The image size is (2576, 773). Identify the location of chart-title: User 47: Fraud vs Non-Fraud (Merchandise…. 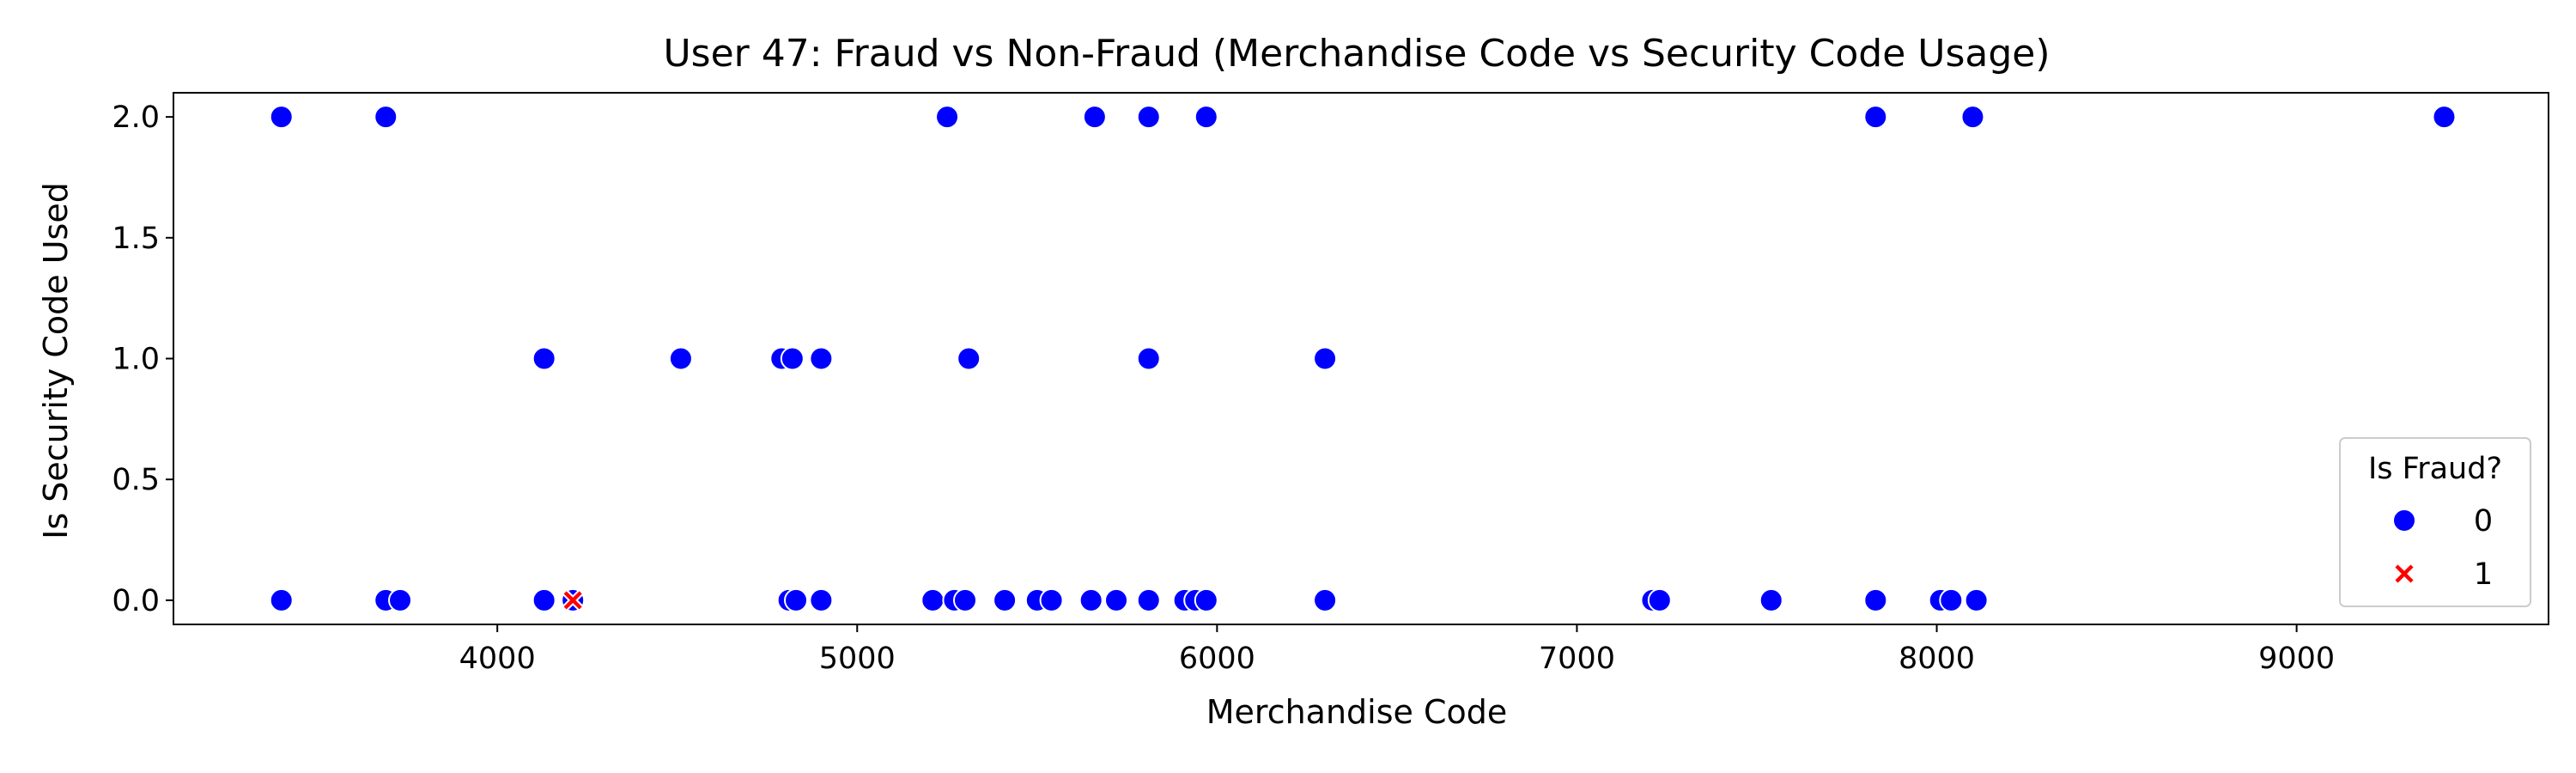
(1356, 54).